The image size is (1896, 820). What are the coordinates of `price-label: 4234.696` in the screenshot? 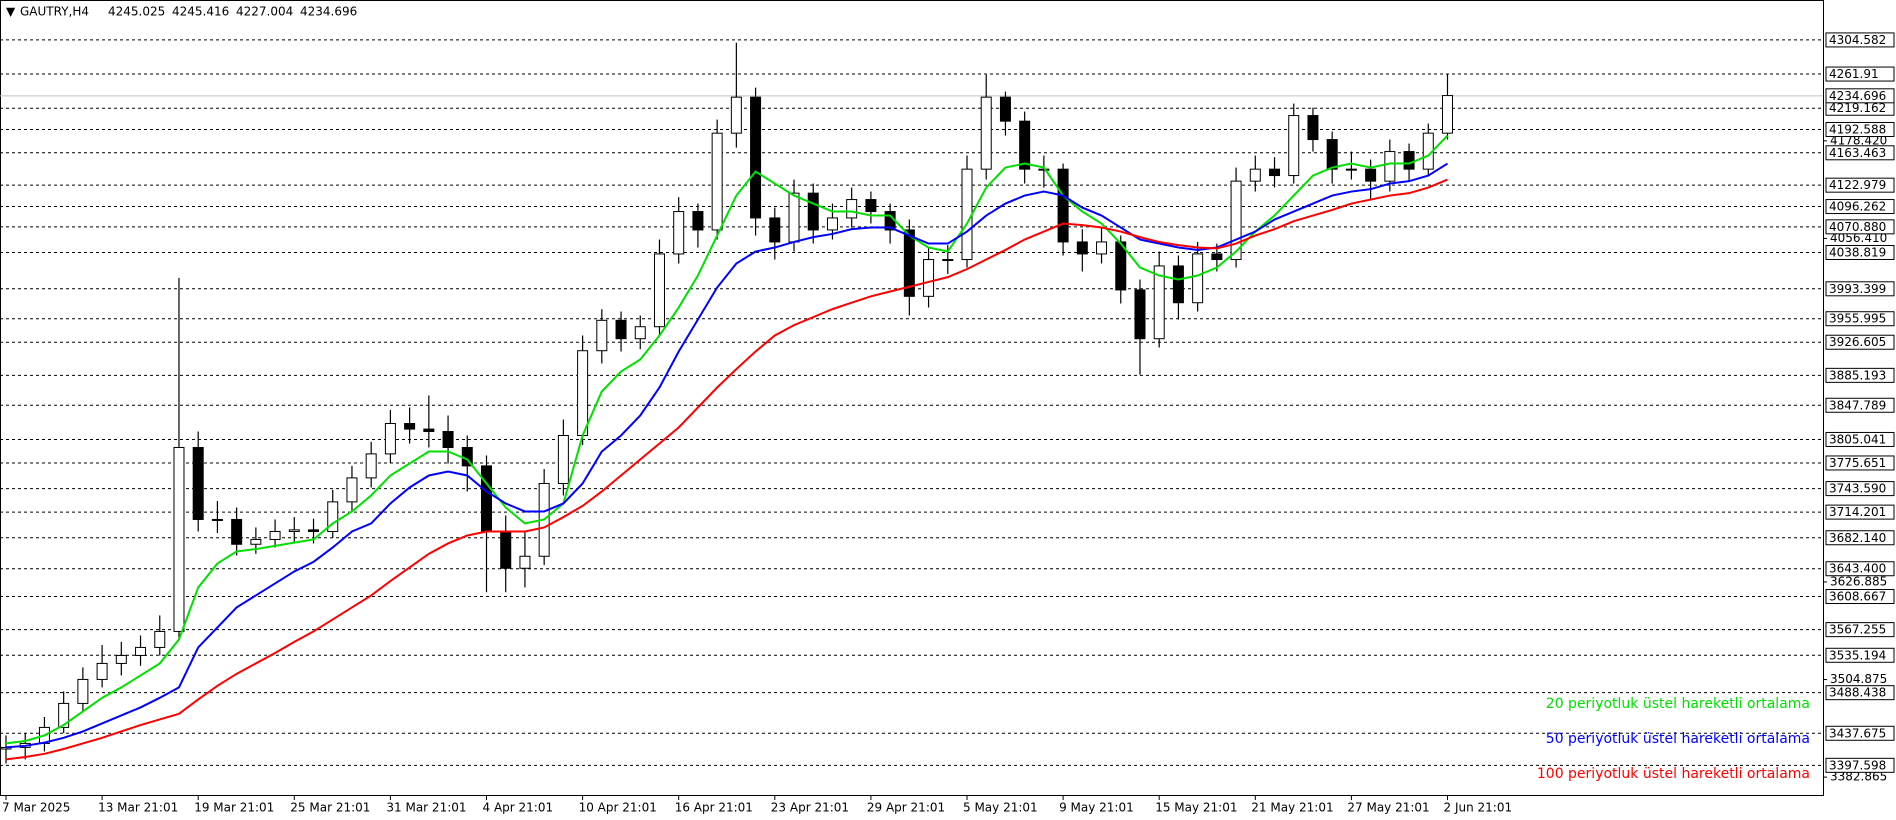 It's located at (1857, 96).